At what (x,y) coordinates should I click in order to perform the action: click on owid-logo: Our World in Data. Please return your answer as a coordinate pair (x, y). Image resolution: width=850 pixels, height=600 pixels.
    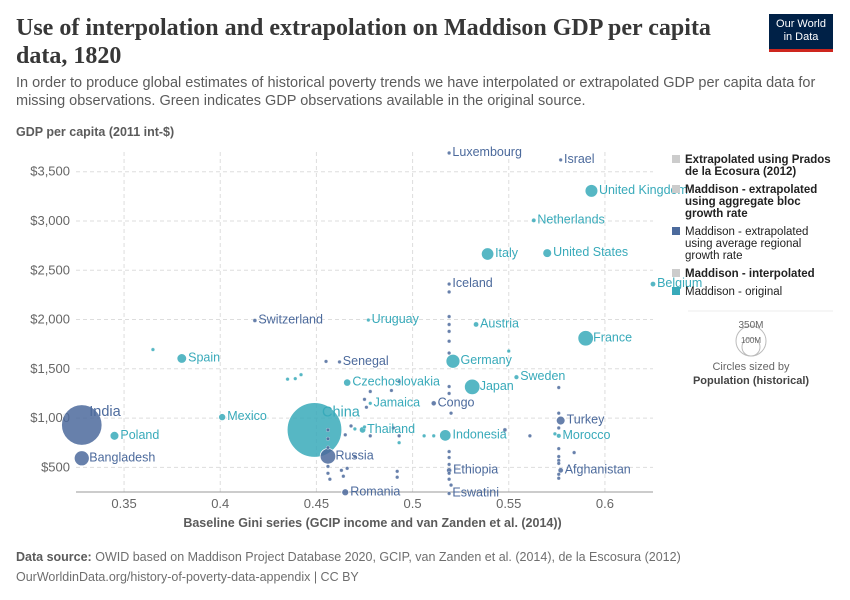
    Looking at the image, I should click on (801, 33).